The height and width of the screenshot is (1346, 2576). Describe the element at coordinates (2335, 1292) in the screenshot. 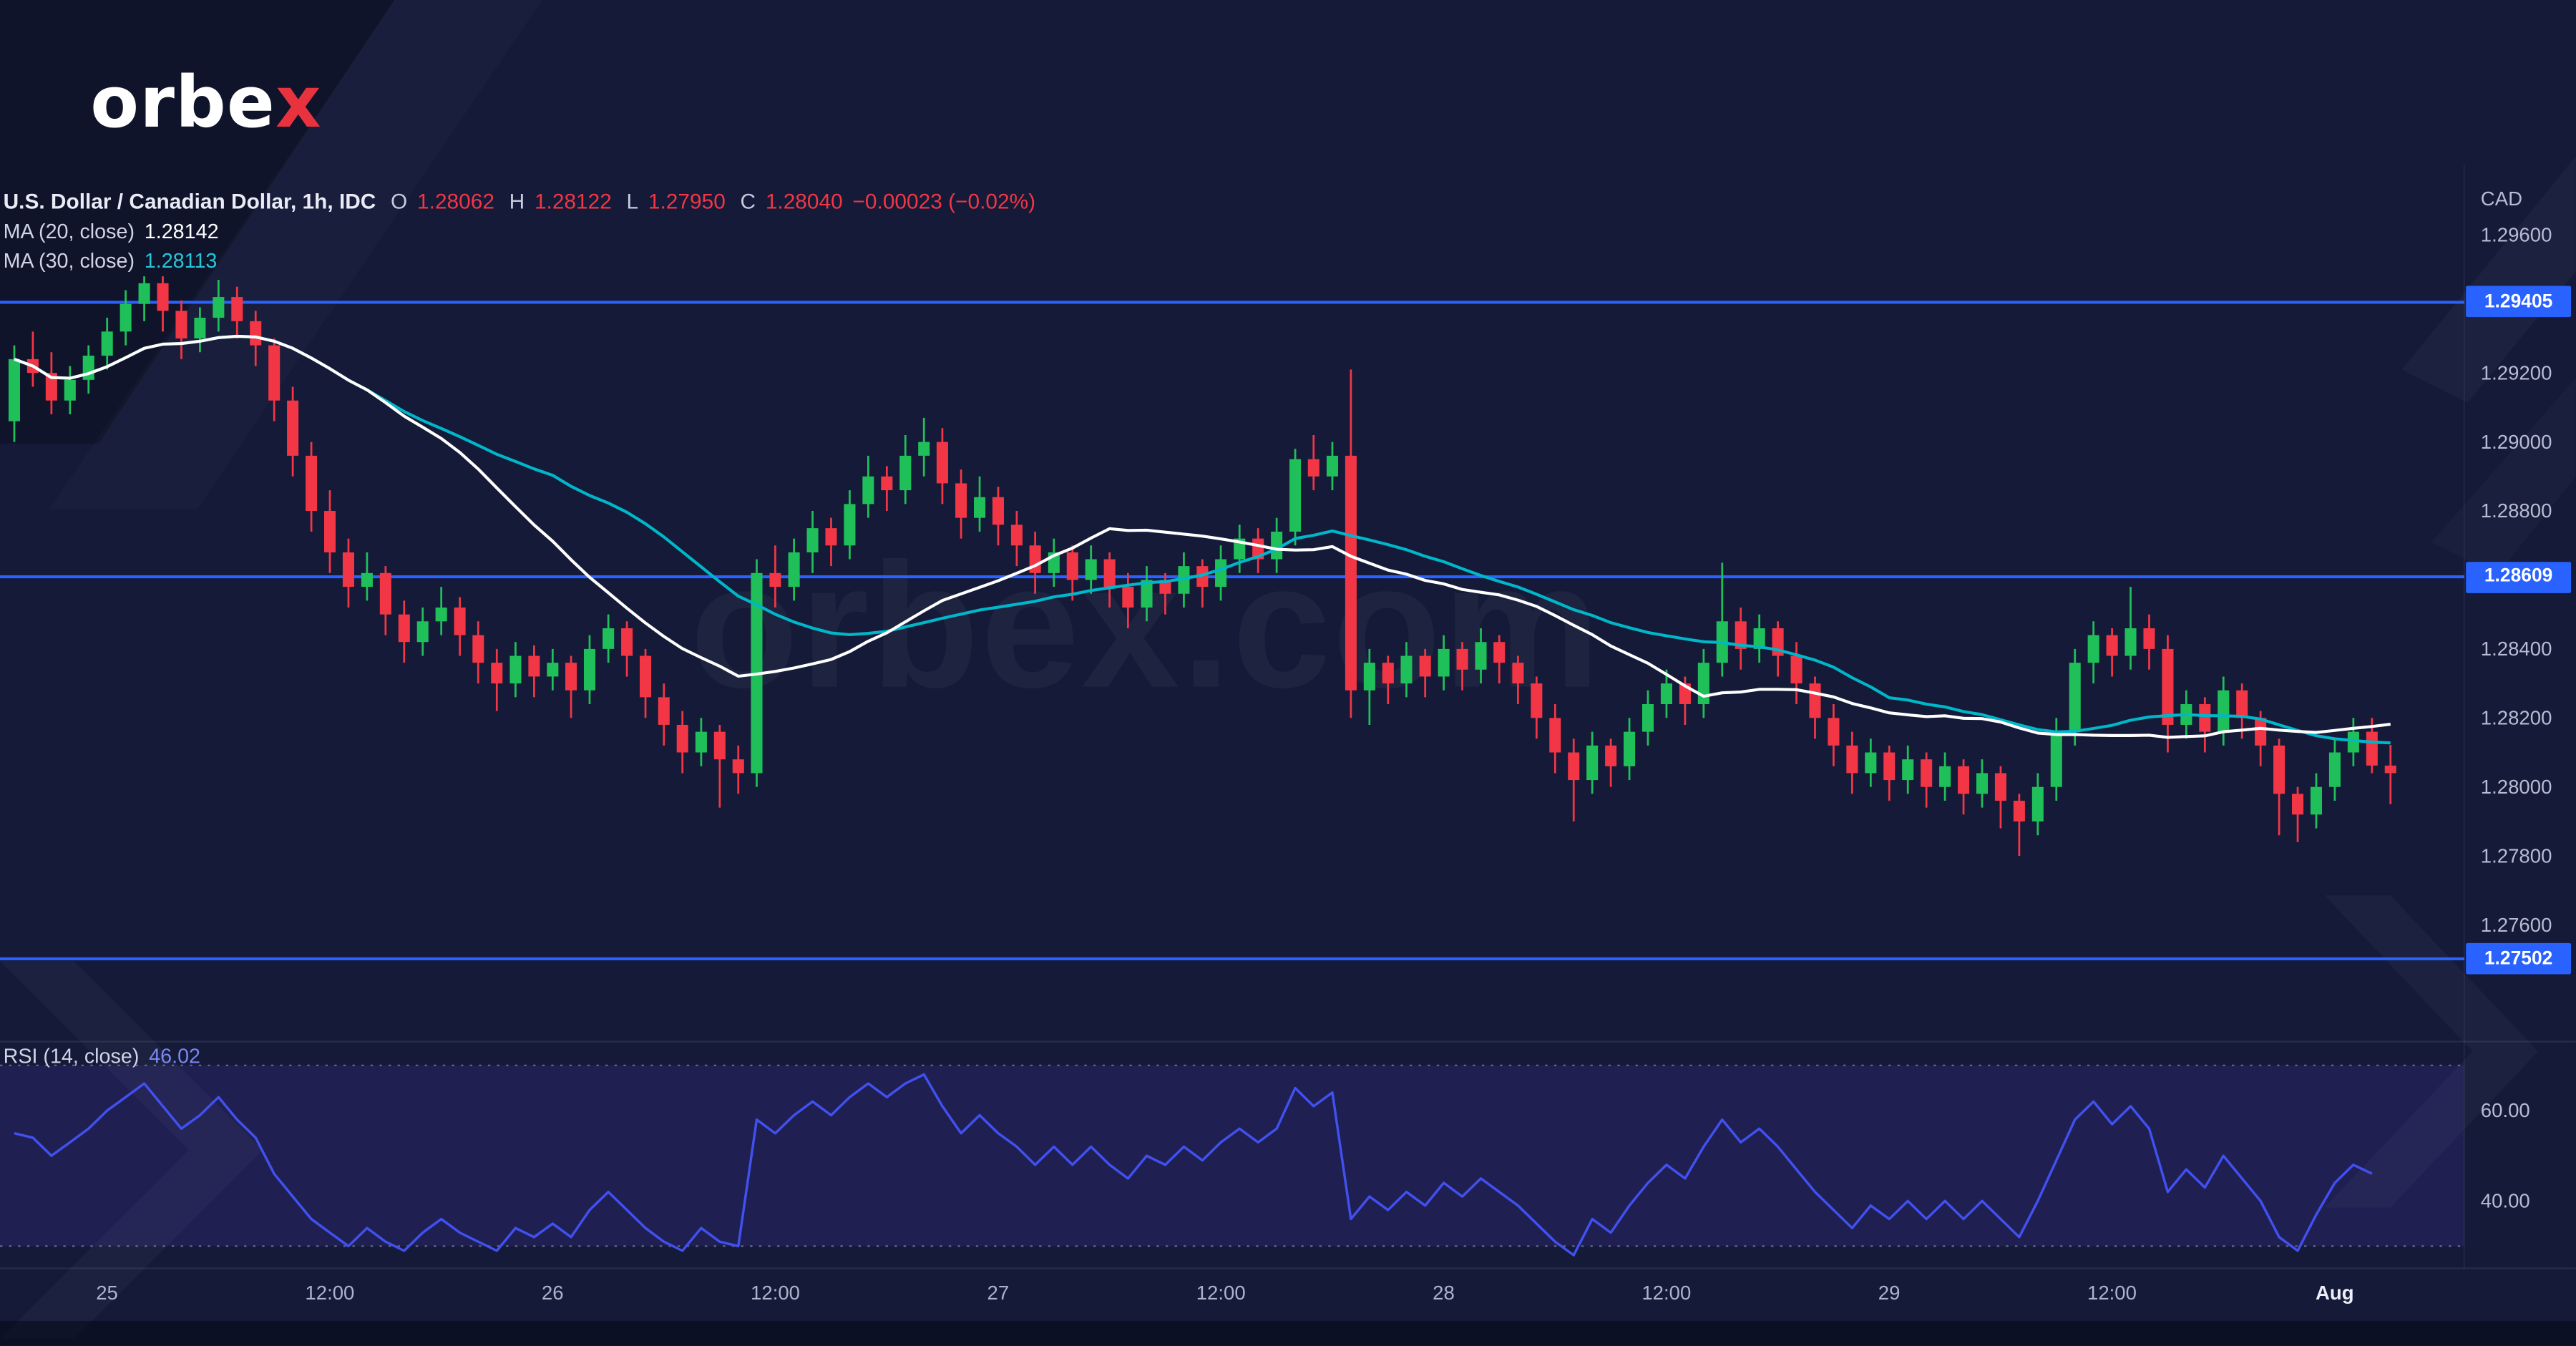

I see `time-tick-label: Aug` at that location.